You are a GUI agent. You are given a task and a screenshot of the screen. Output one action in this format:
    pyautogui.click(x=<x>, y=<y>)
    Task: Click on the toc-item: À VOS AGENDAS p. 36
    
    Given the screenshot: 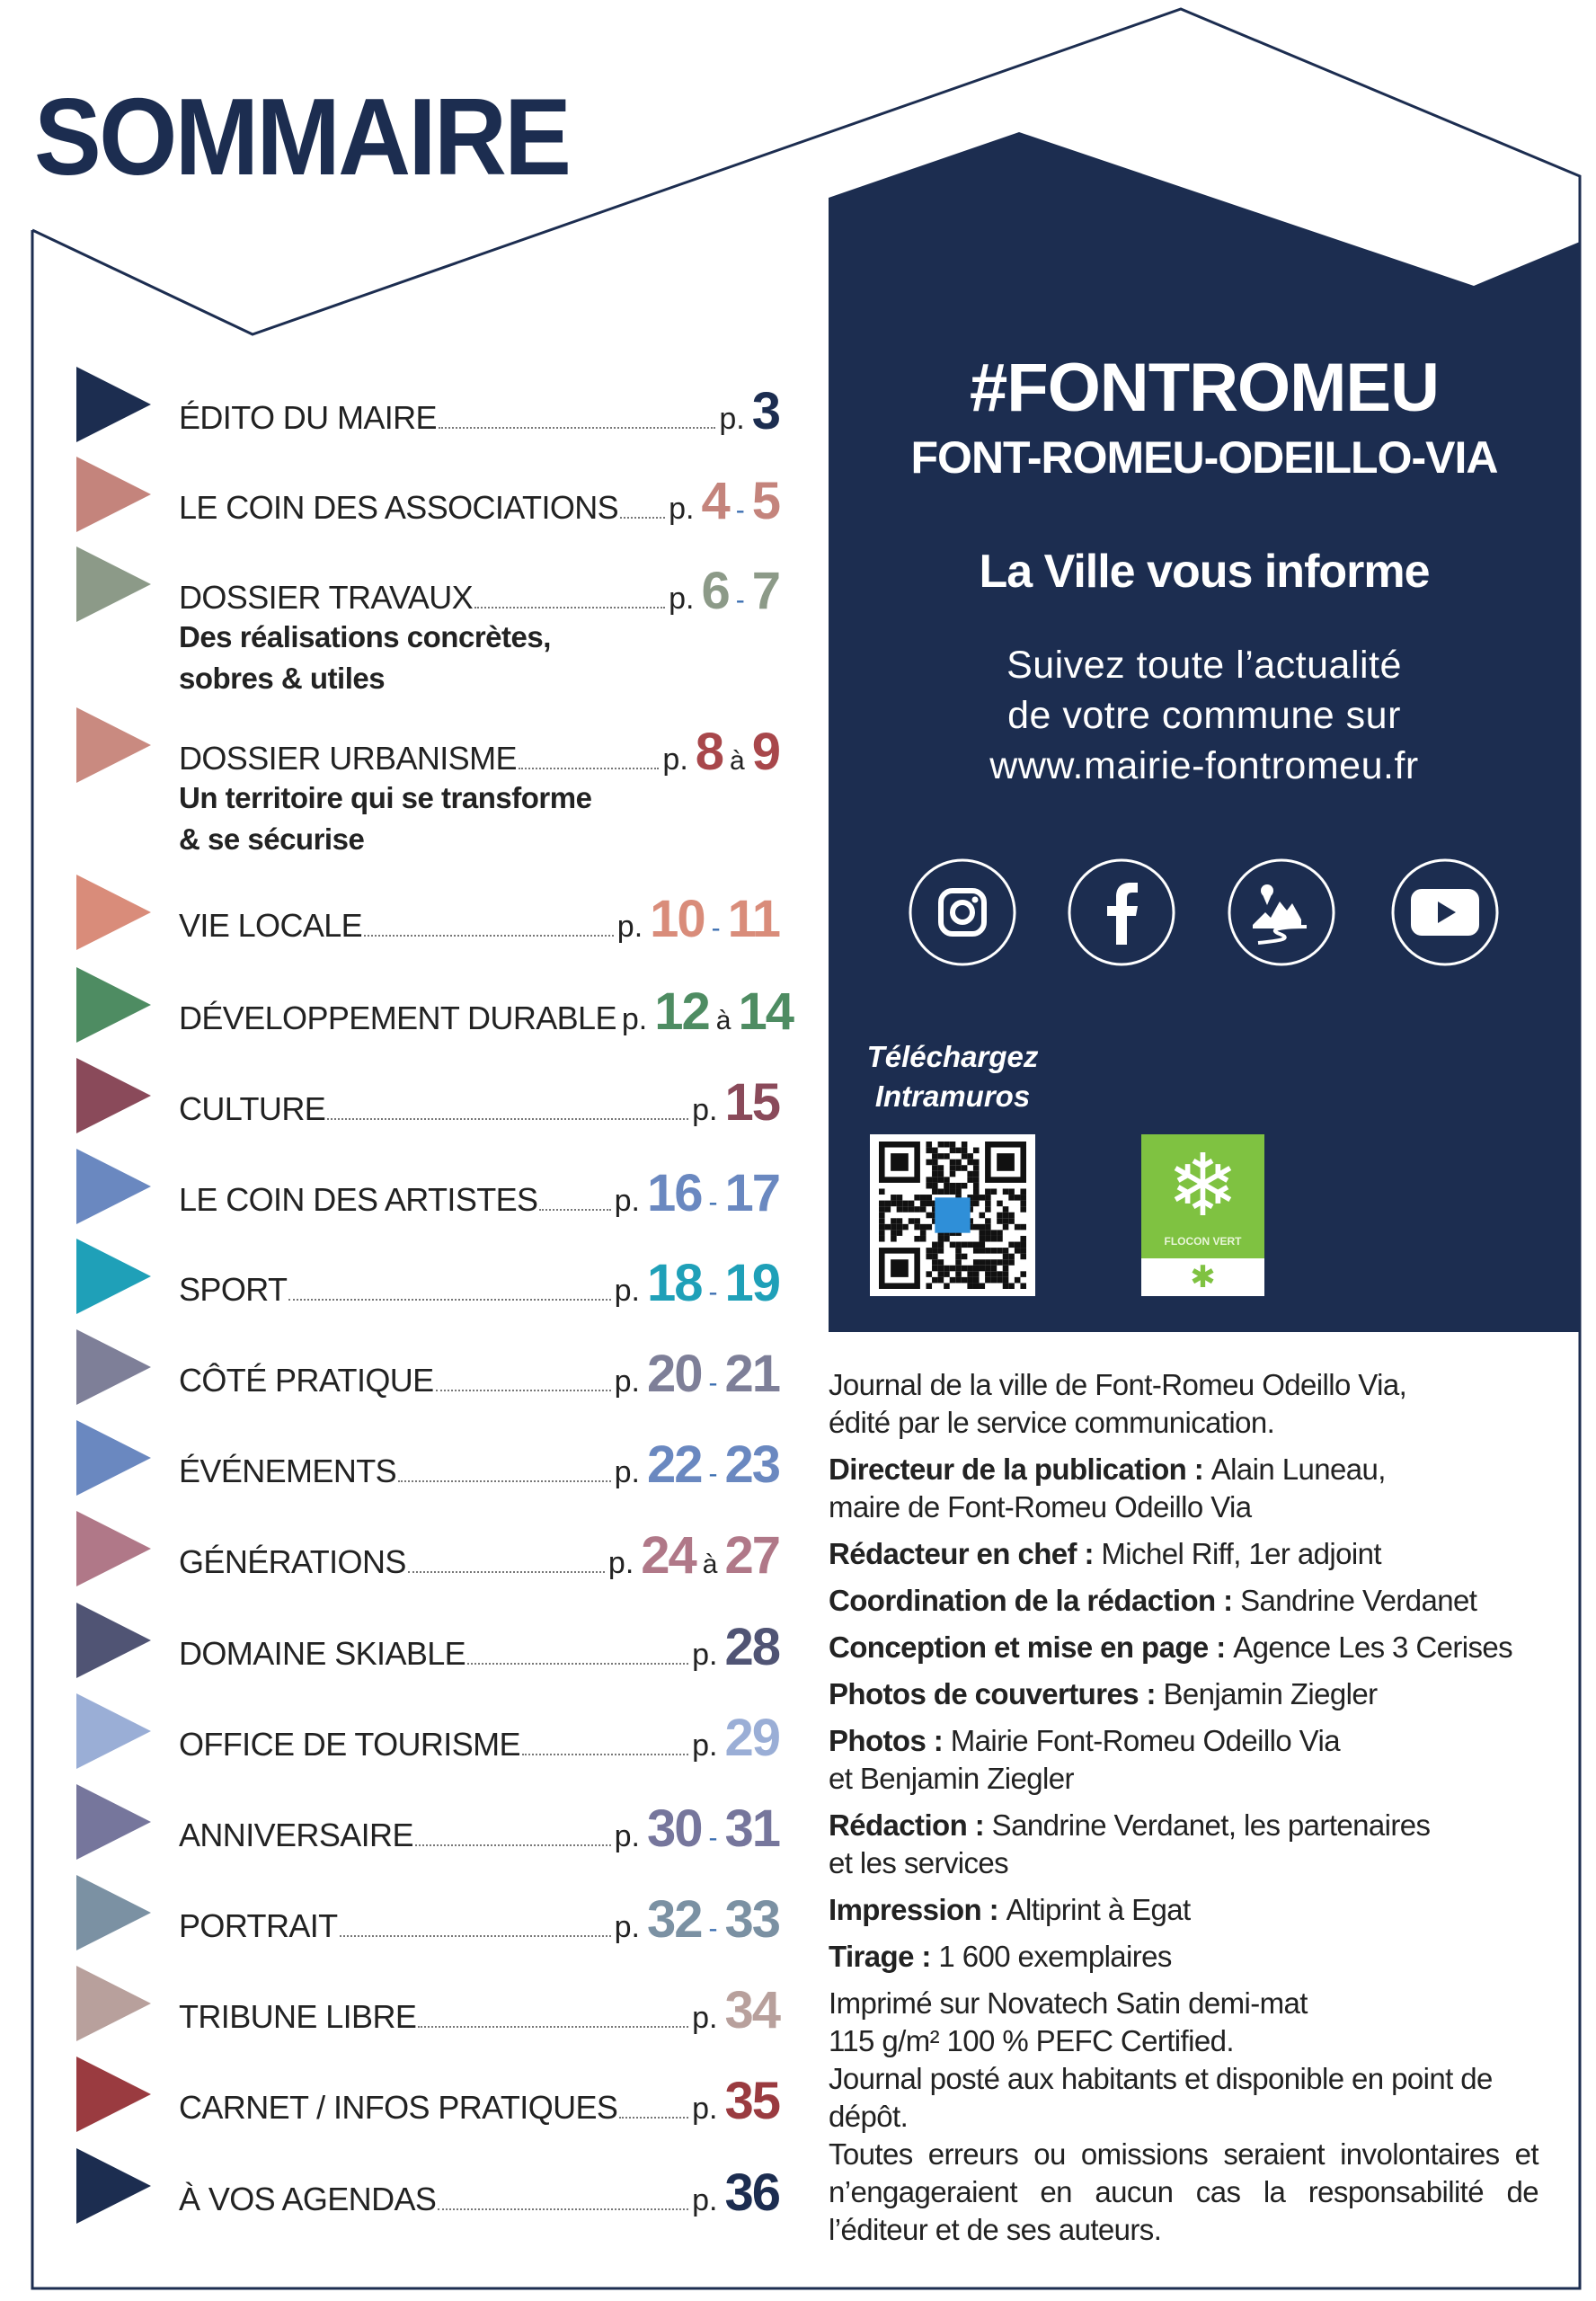 What is the action you would take?
    pyautogui.click(x=428, y=2186)
    